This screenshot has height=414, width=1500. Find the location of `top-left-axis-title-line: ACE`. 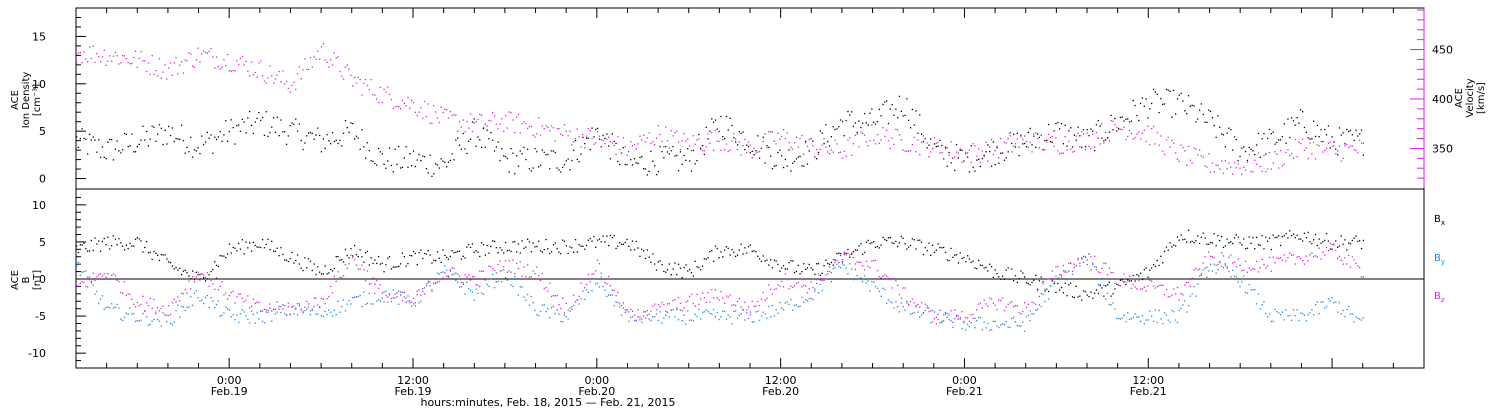

top-left-axis-title-line: ACE is located at coordinates (15, 100).